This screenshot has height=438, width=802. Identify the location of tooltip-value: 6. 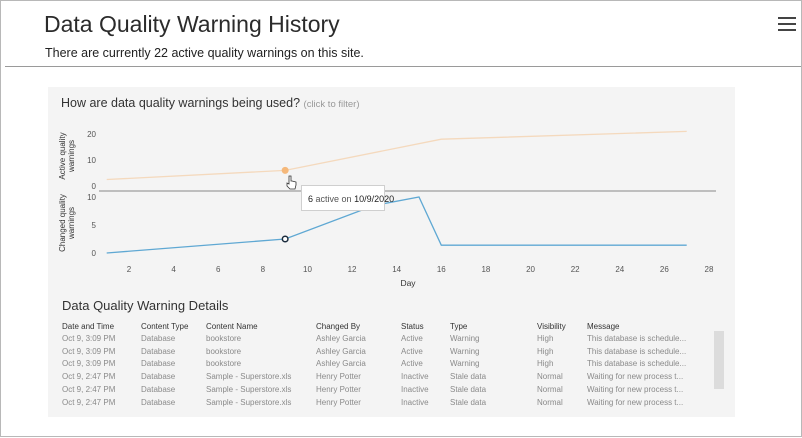
(310, 199).